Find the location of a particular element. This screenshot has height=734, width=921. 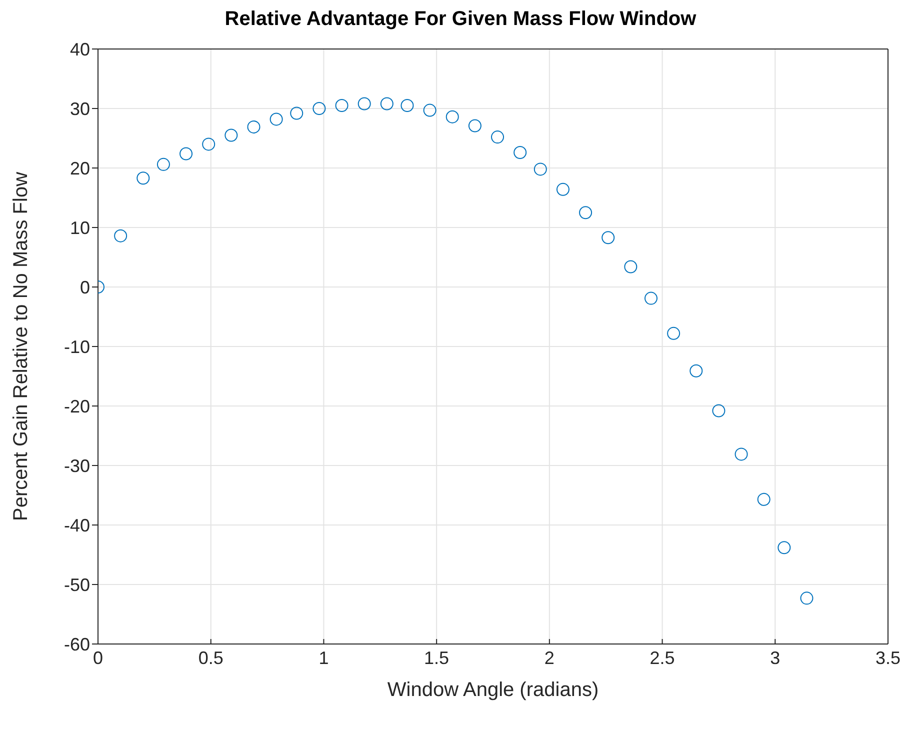

y-tick-label: -50 is located at coordinates (77, 584).